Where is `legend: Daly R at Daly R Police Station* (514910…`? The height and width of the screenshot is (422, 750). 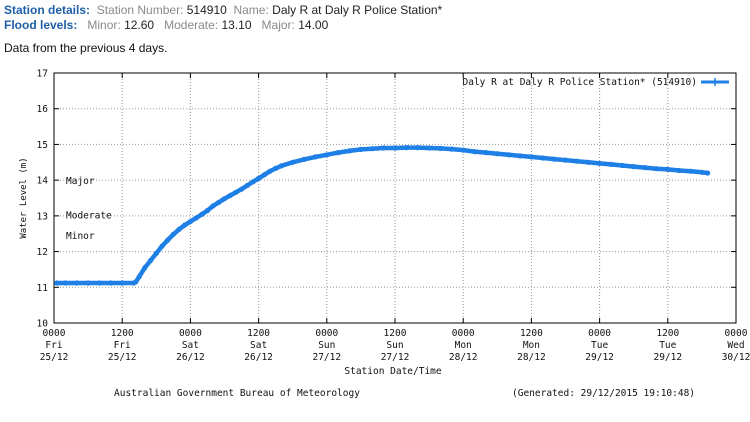
legend: Daly R at Daly R Police Station* (514910… is located at coordinates (596, 82).